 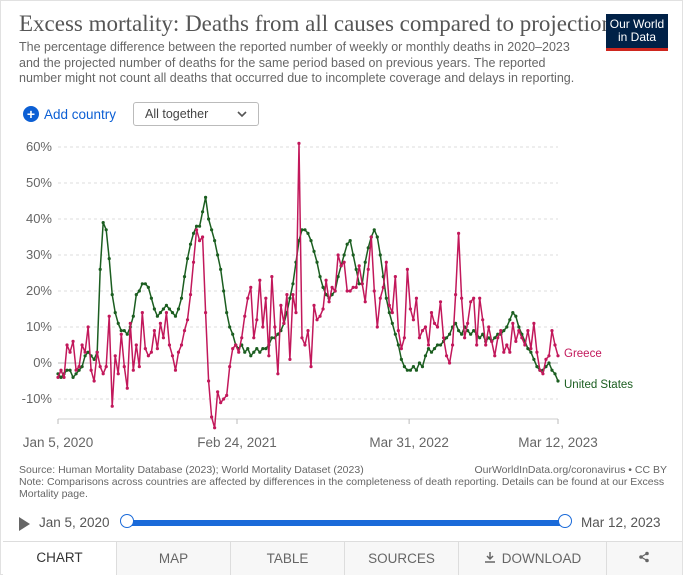 What do you see at coordinates (583, 354) in the screenshot?
I see `series-label-greece: Greece` at bounding box center [583, 354].